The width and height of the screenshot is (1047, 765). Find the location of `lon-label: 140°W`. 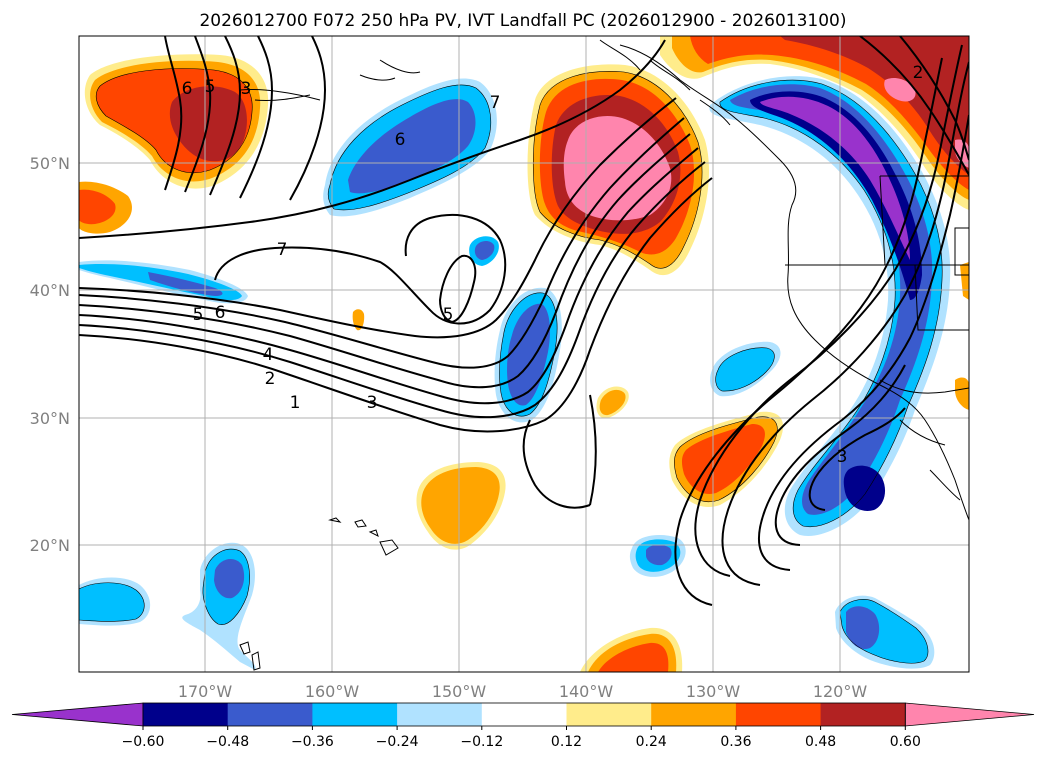

lon-label: 140°W is located at coordinates (586, 691).